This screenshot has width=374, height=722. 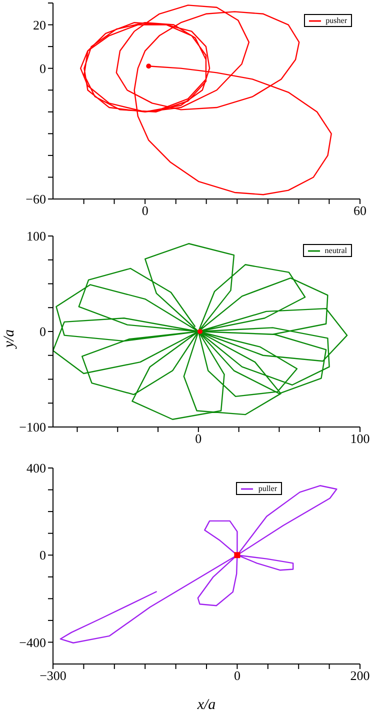 What do you see at coordinates (9, 338) in the screenshot?
I see `y-axis-title: y/a` at bounding box center [9, 338].